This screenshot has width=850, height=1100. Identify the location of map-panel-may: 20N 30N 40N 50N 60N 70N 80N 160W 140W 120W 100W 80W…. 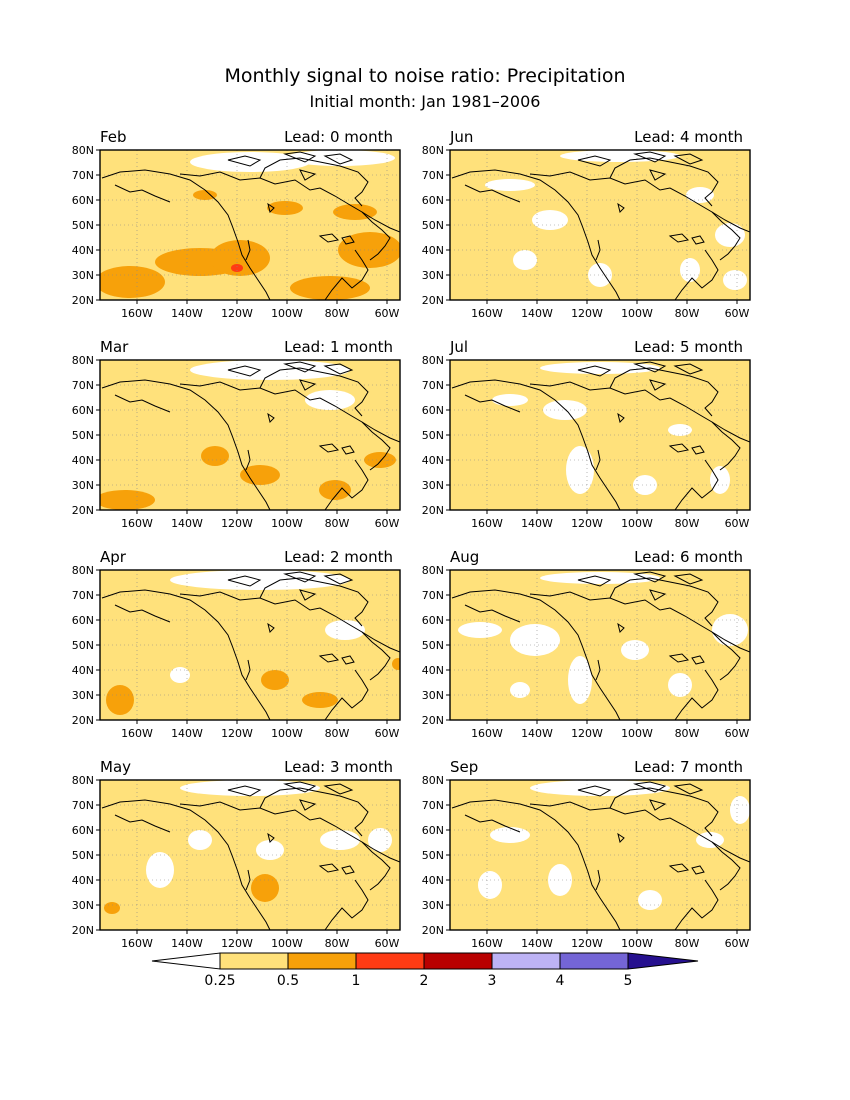
(236, 854).